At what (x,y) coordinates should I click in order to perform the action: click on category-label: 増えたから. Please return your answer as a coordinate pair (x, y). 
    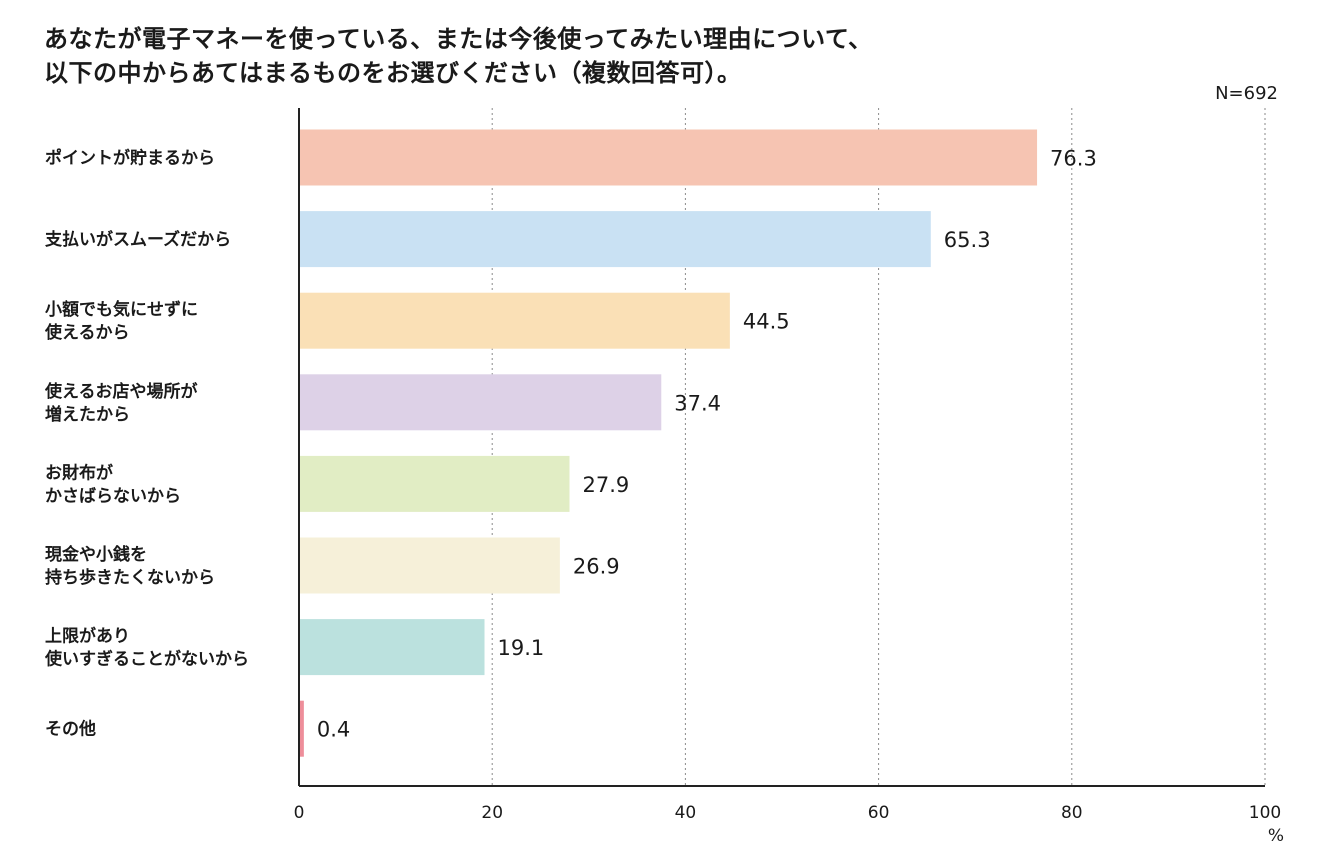
    Looking at the image, I should click on (87, 414).